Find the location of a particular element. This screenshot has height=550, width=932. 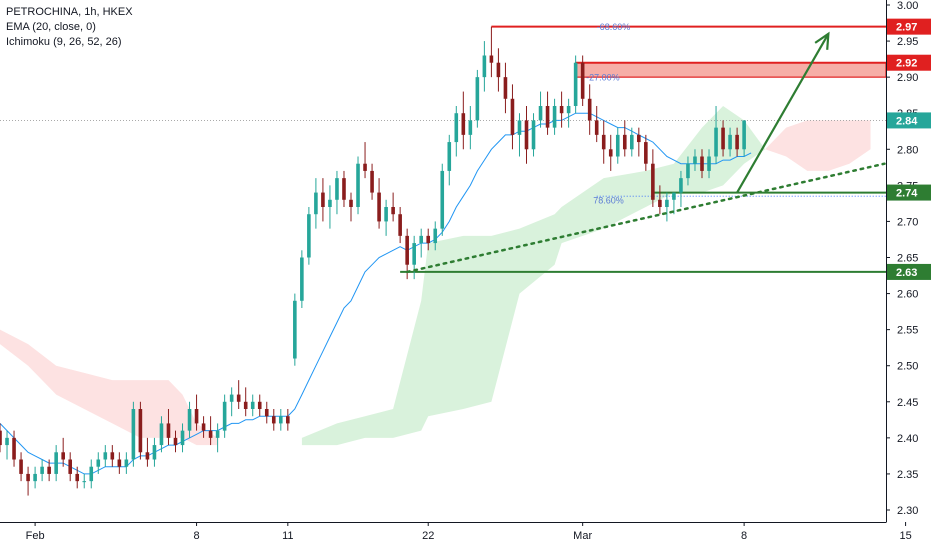

cloud-red-area is located at coordinates (818, 145).